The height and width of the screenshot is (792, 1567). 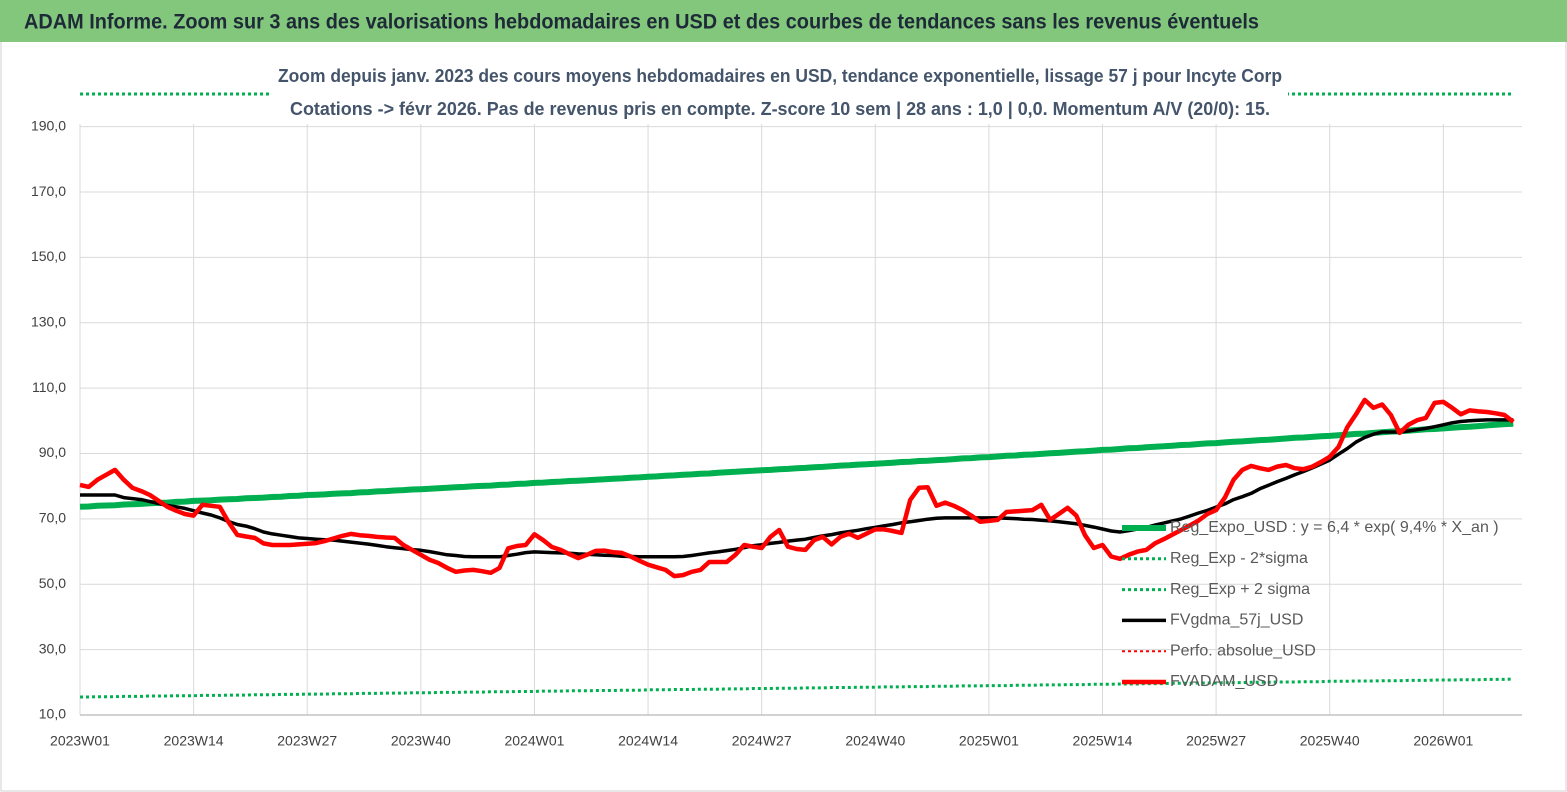 I want to click on subtitle-box, so click(x=780, y=93).